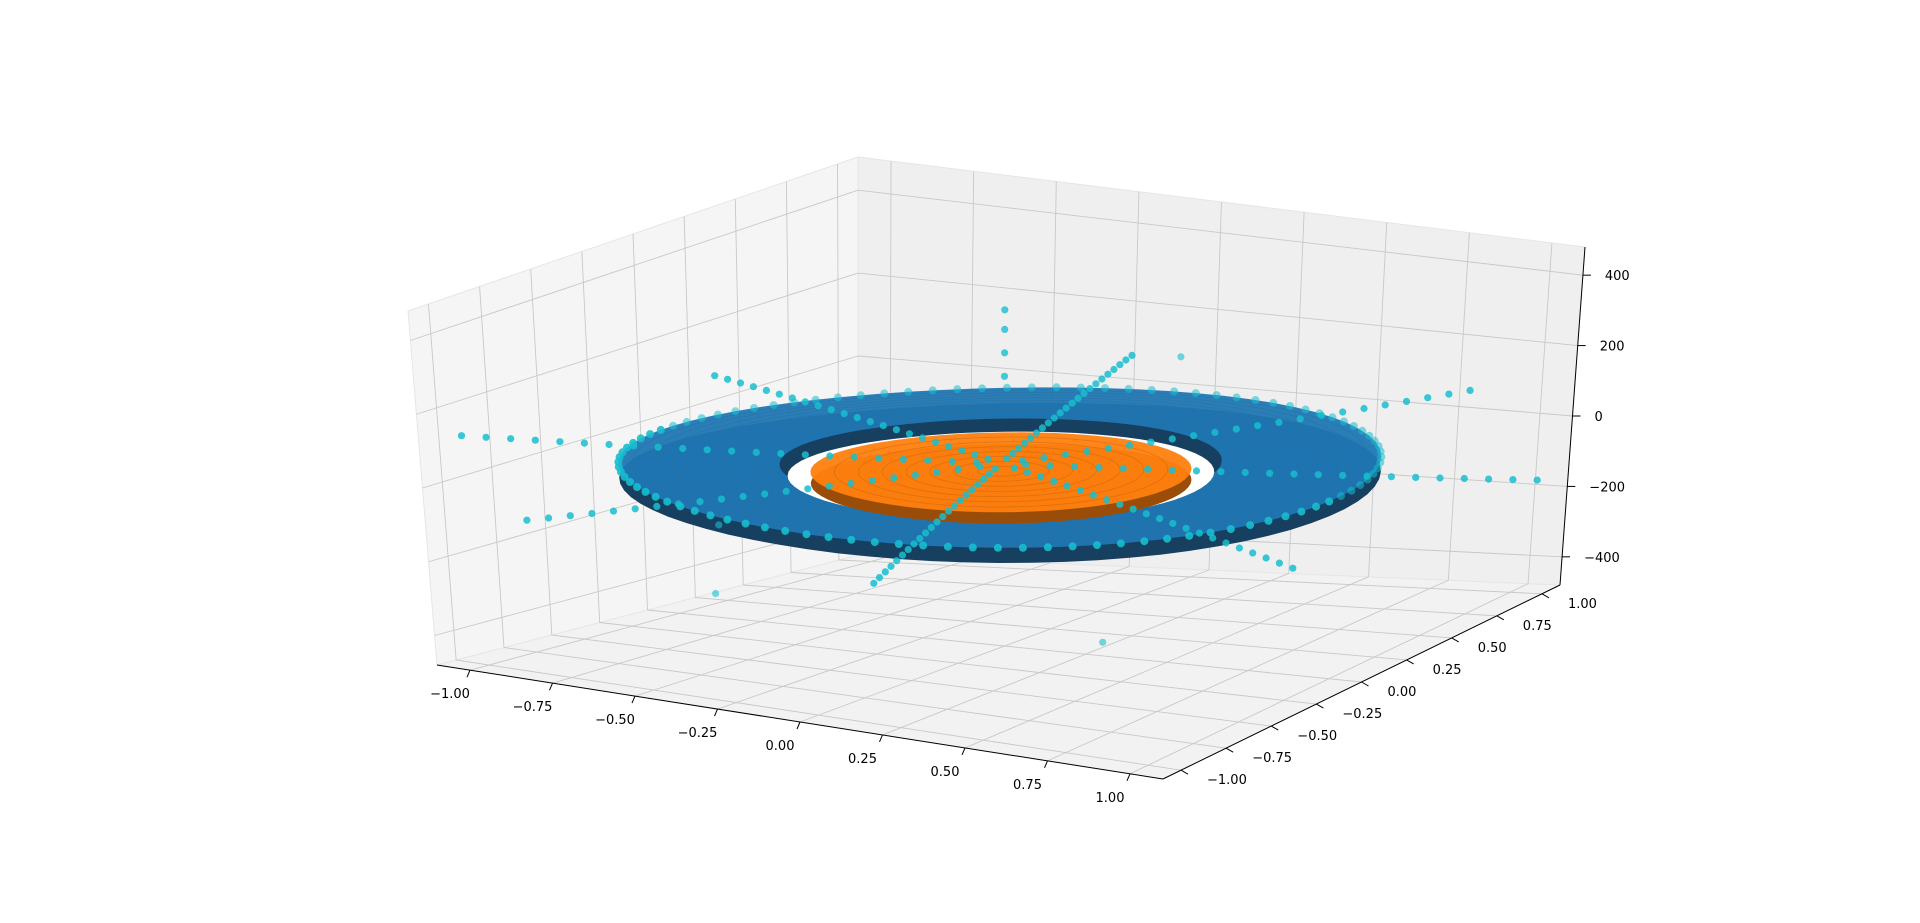 The image size is (1920, 923). I want to click on y-tick-label: −0.50, so click(1317, 736).